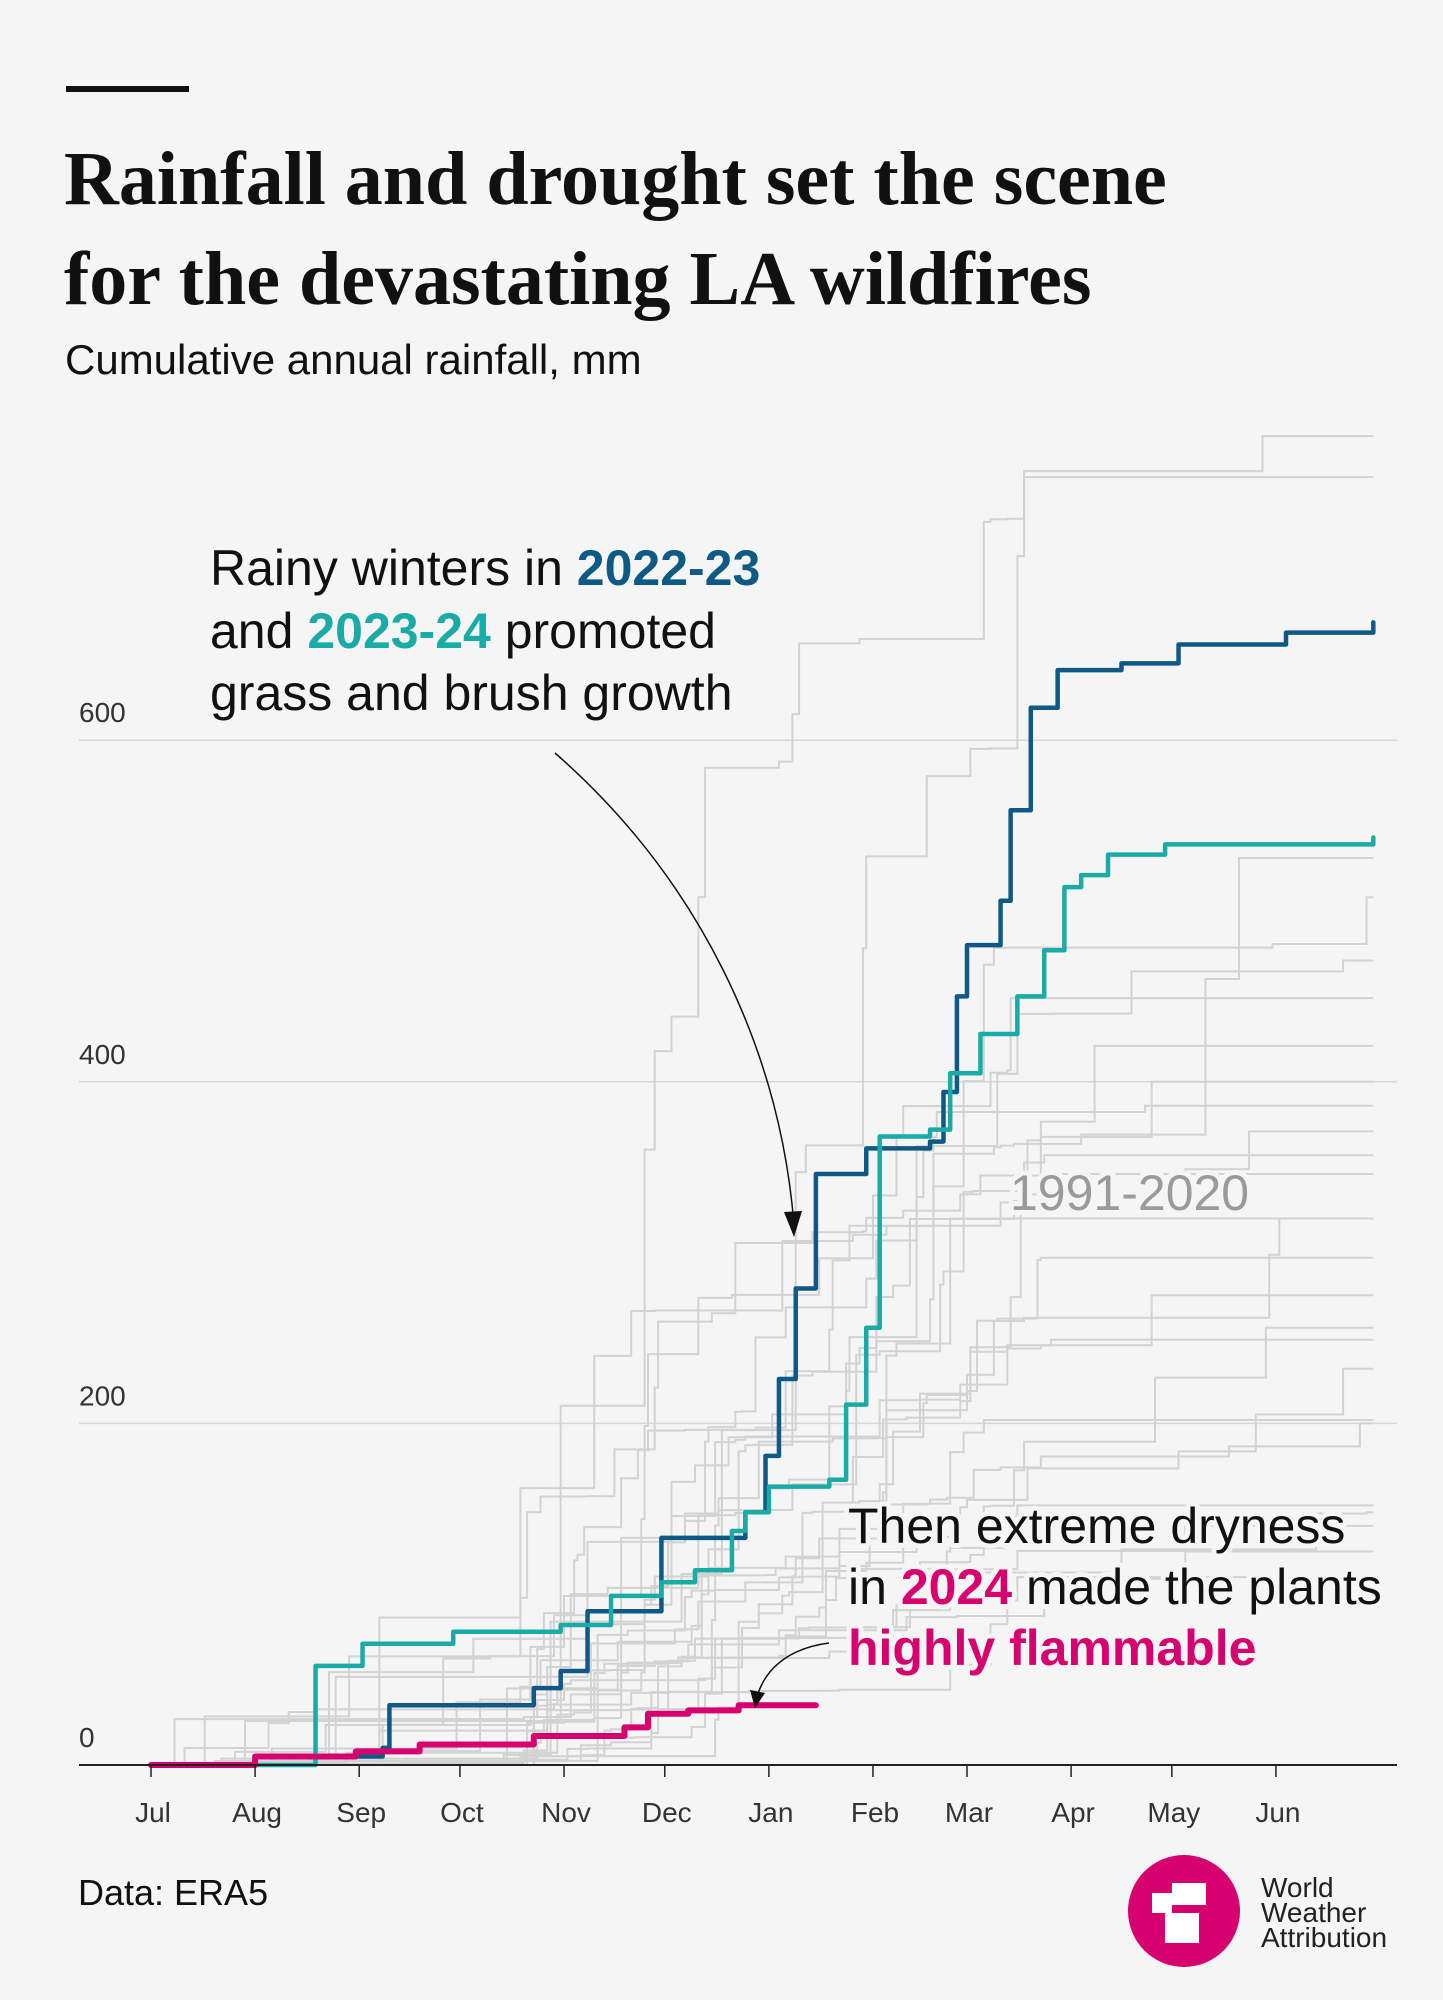 This screenshot has width=1443, height=2000. I want to click on y-tick-label: 400, so click(102, 1054).